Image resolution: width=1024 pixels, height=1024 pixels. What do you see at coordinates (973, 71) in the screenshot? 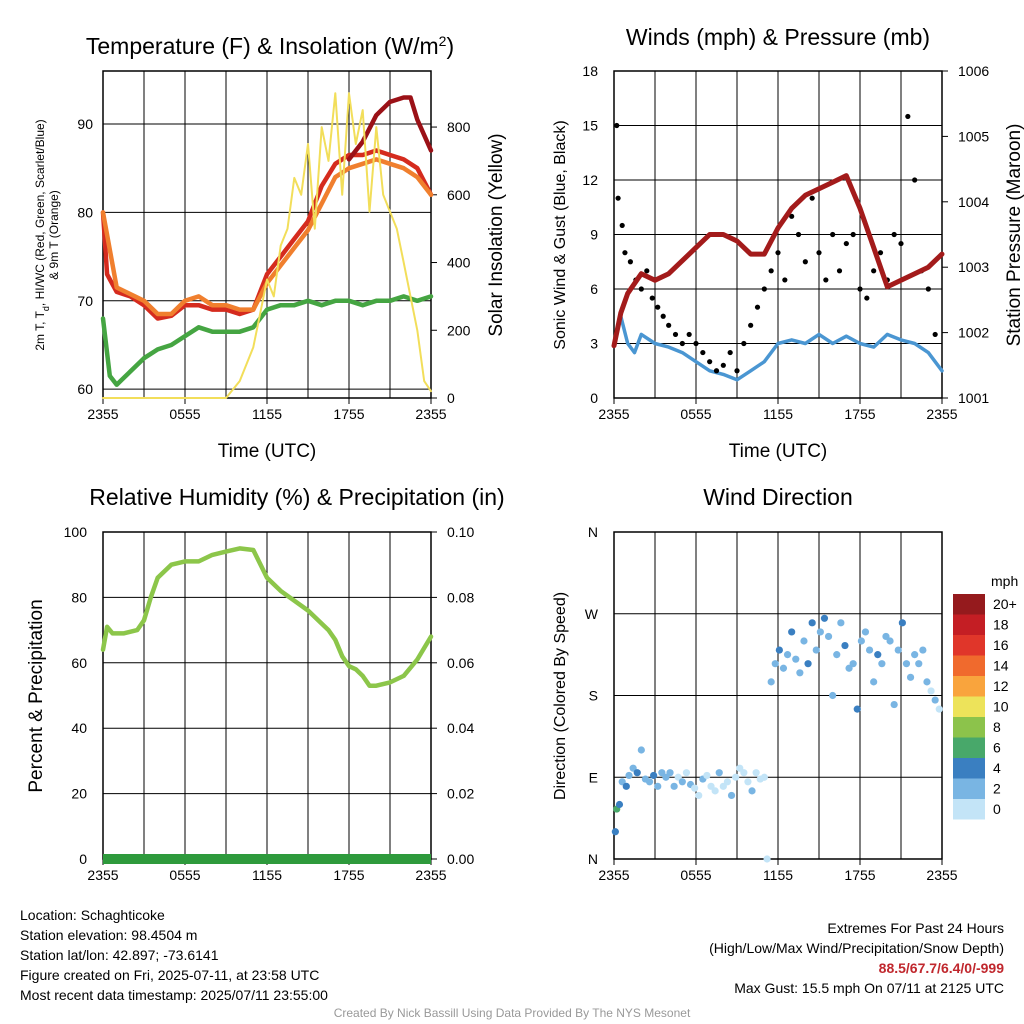
I see `y2-tick-label: 1006` at bounding box center [973, 71].